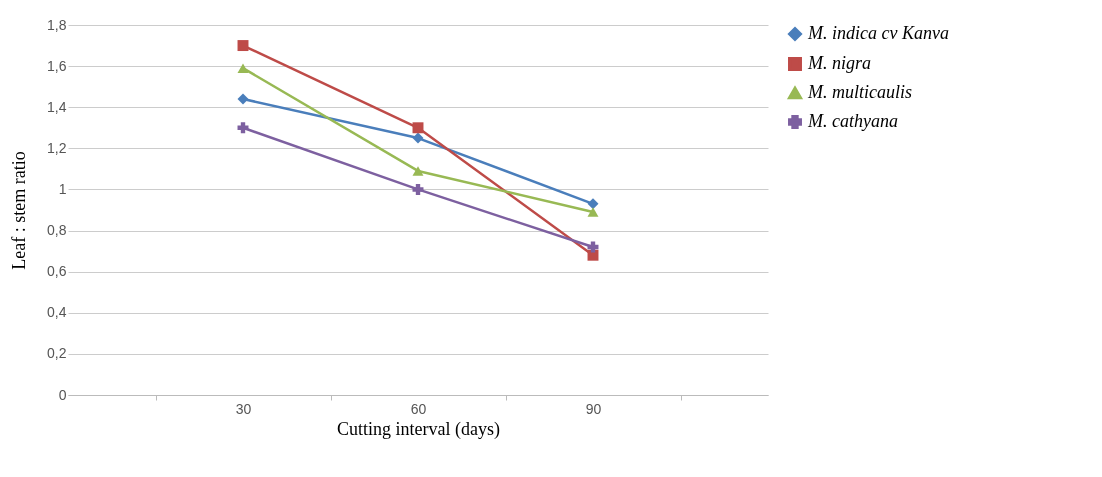 The width and height of the screenshot is (1102, 477). Describe the element at coordinates (57, 230) in the screenshot. I see `y-tick-label: 0,8` at that location.